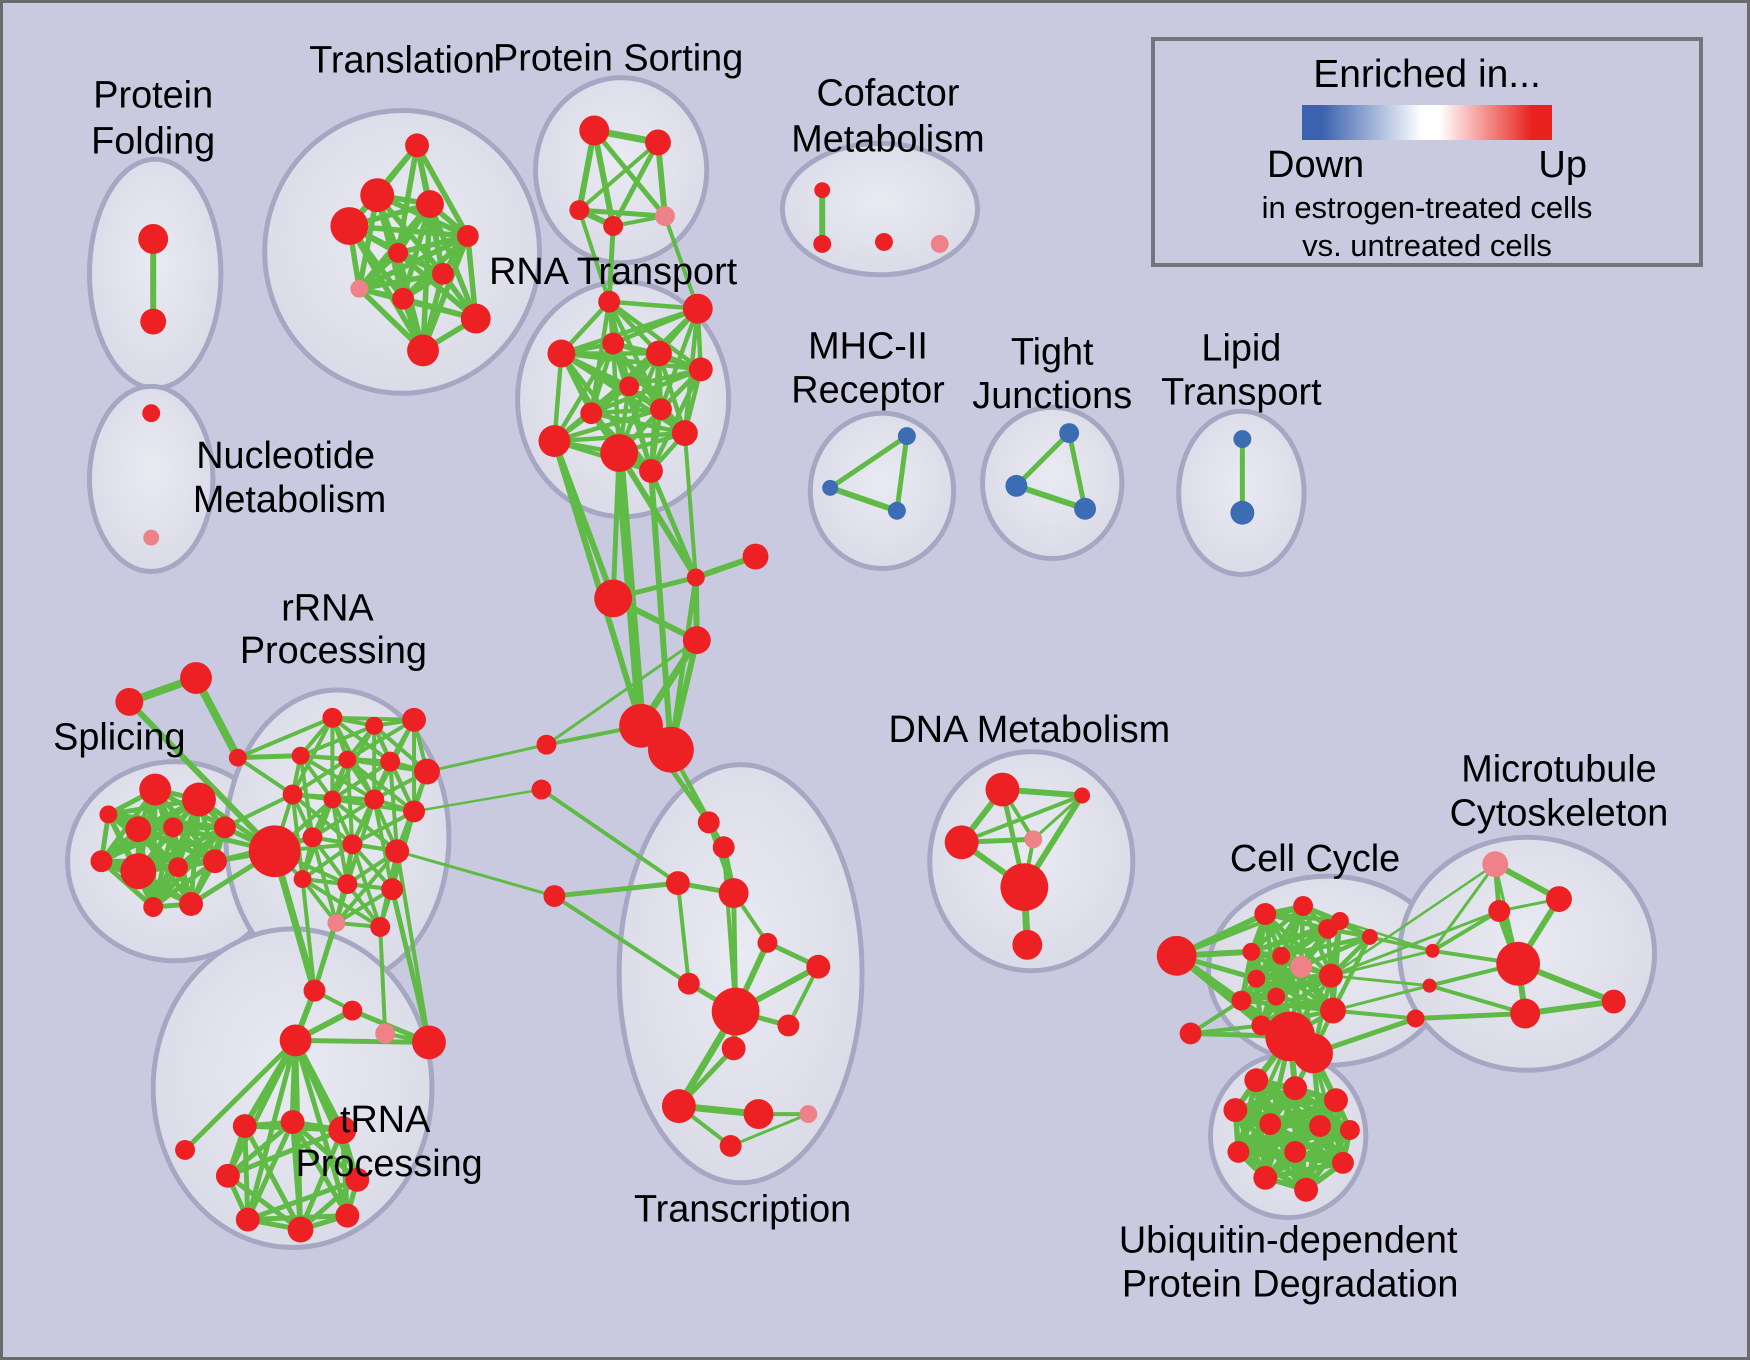 The image size is (1750, 1360). Describe the element at coordinates (151, 478) in the screenshot. I see `nucleotide-metabolism-ellipse` at that location.